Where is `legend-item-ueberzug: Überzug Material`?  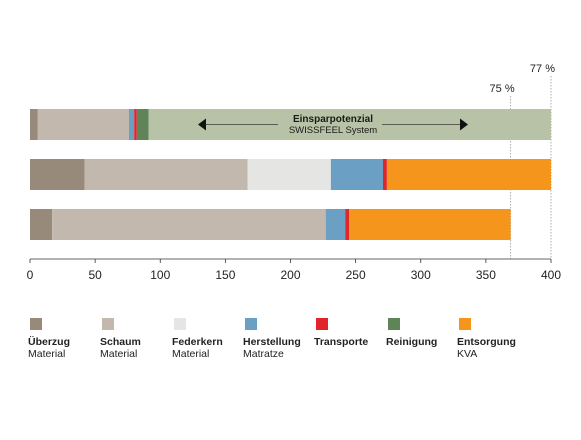
legend-item-ueberzug: Überzug Material is located at coordinates (68, 339).